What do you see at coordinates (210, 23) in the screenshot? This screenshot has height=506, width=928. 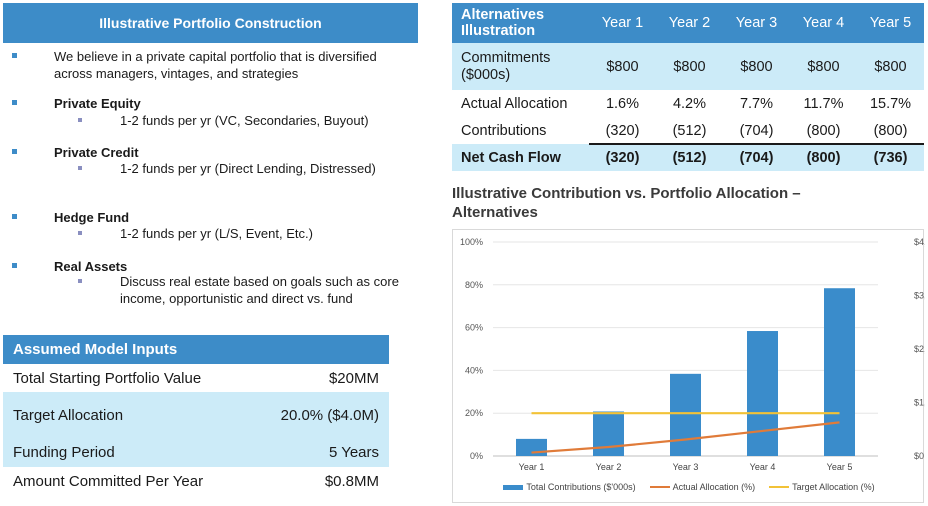 I see `portfolio-construction-header: Illustrative Portfolio Construction` at bounding box center [210, 23].